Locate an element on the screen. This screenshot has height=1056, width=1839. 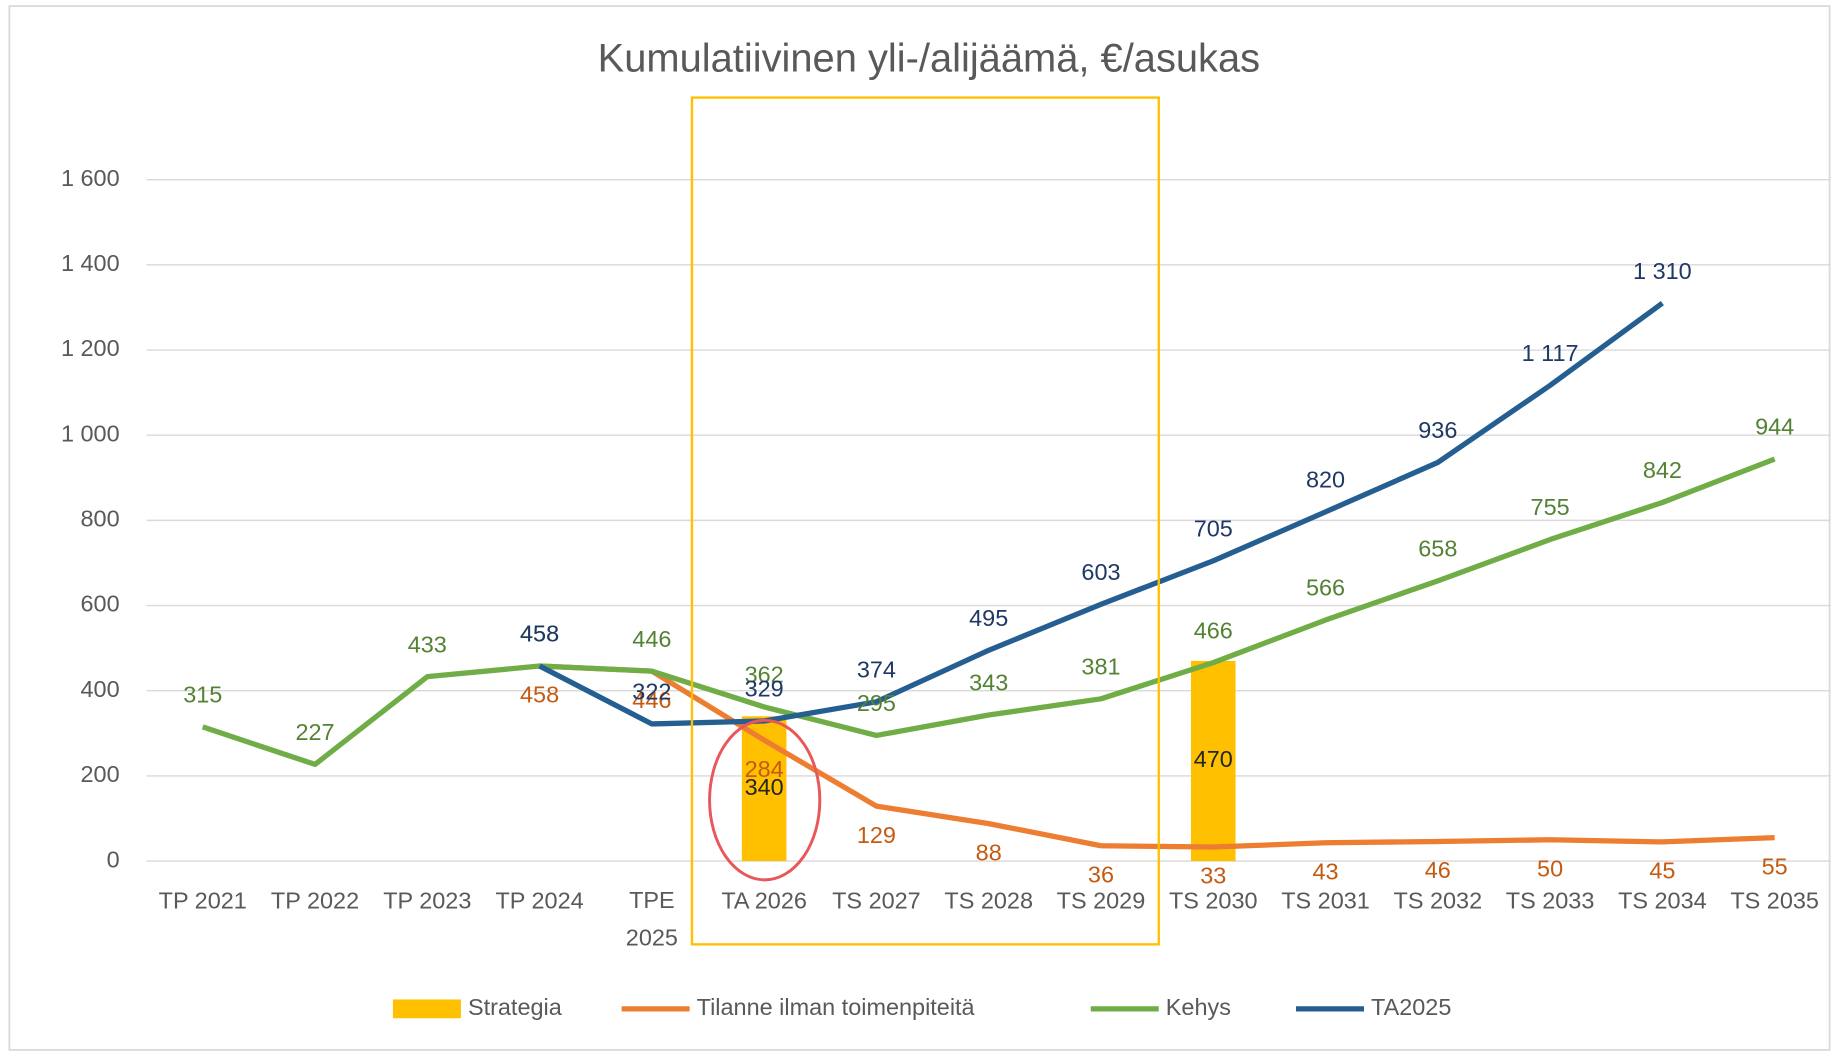
data-label: 88 is located at coordinates (989, 852).